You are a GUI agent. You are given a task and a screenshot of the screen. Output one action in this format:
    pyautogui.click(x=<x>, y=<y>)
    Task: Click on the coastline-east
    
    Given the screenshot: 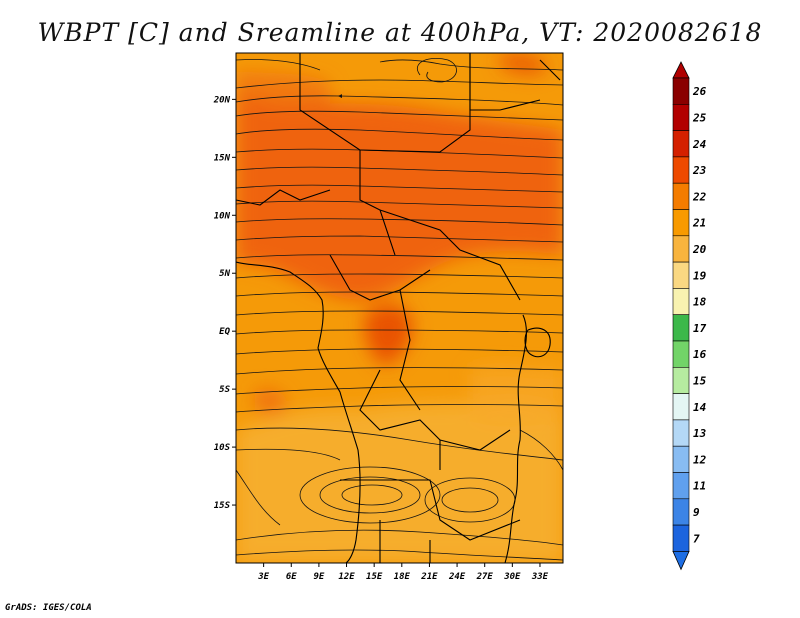 What is the action you would take?
    pyautogui.click(x=515, y=438)
    